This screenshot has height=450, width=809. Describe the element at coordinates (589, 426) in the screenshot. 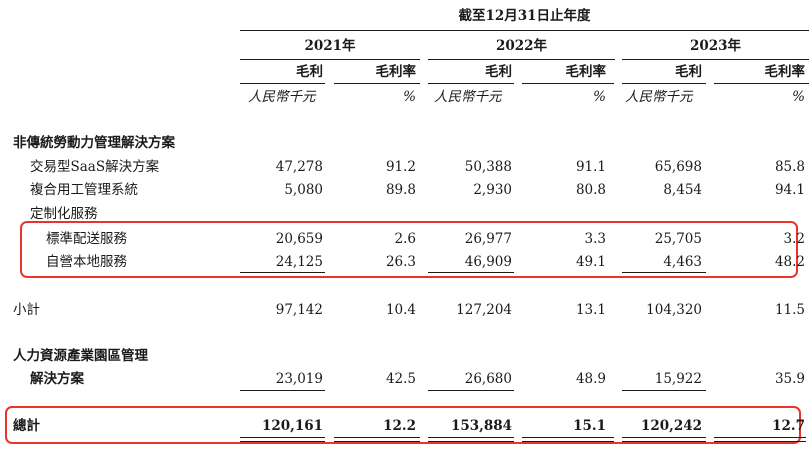

I see `cell-margin-2022: 15.1` at that location.